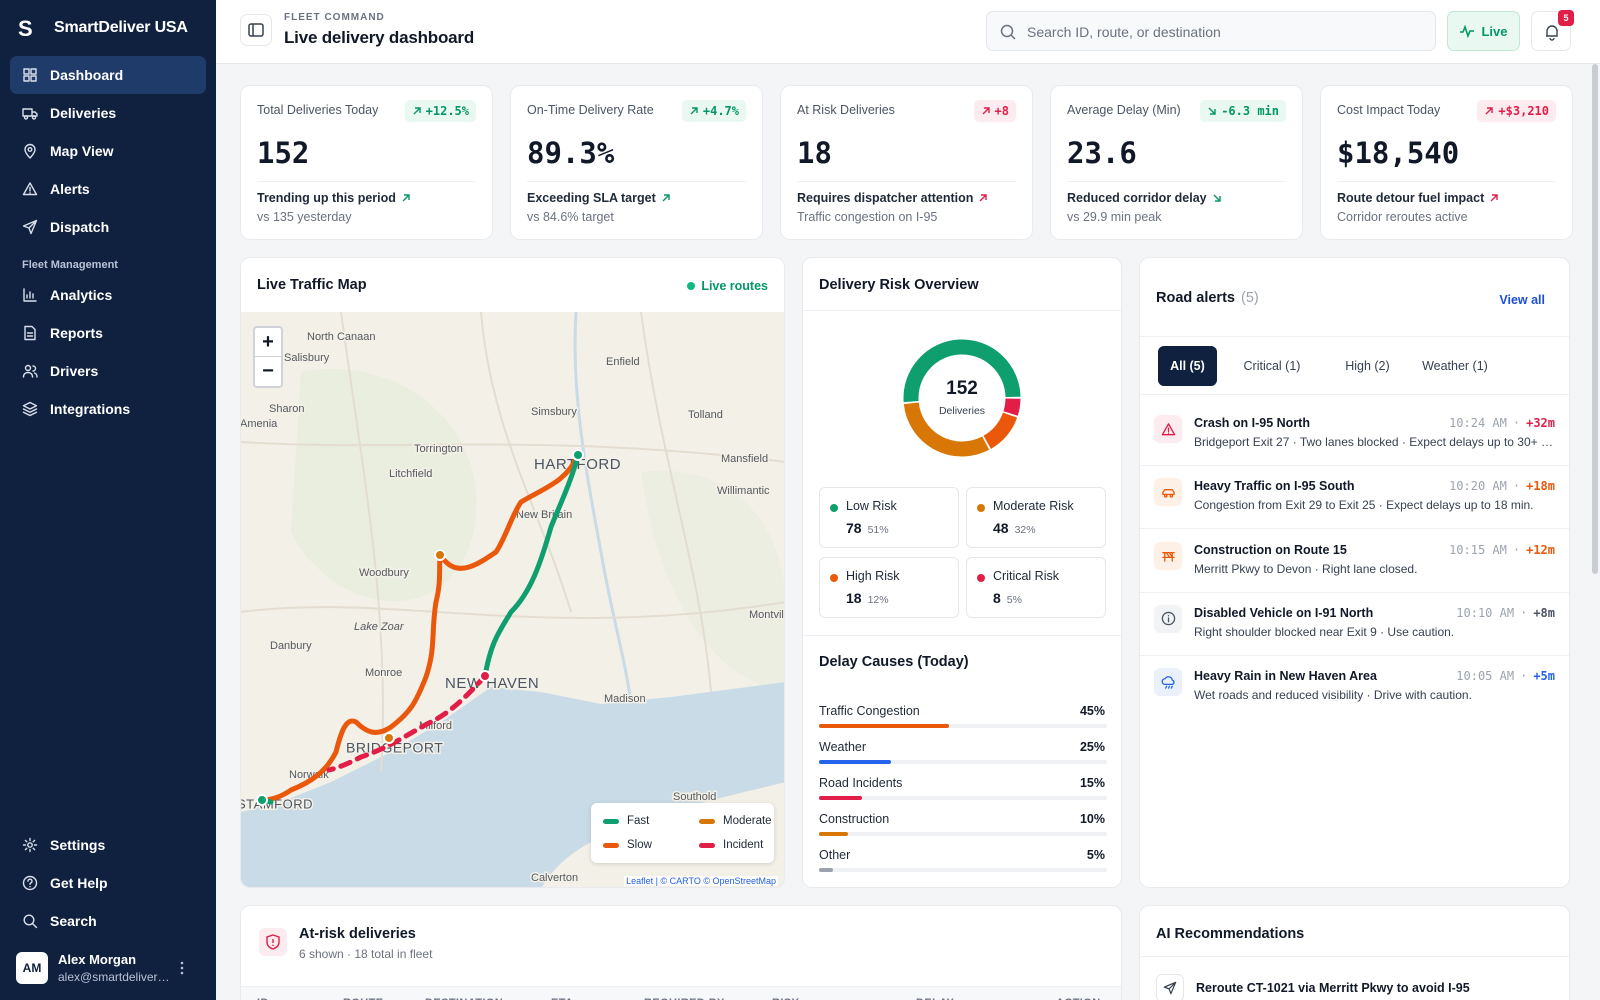 This screenshot has width=1600, height=1000. What do you see at coordinates (1007, 598) in the screenshot?
I see `risk-values: 8 5%` at bounding box center [1007, 598].